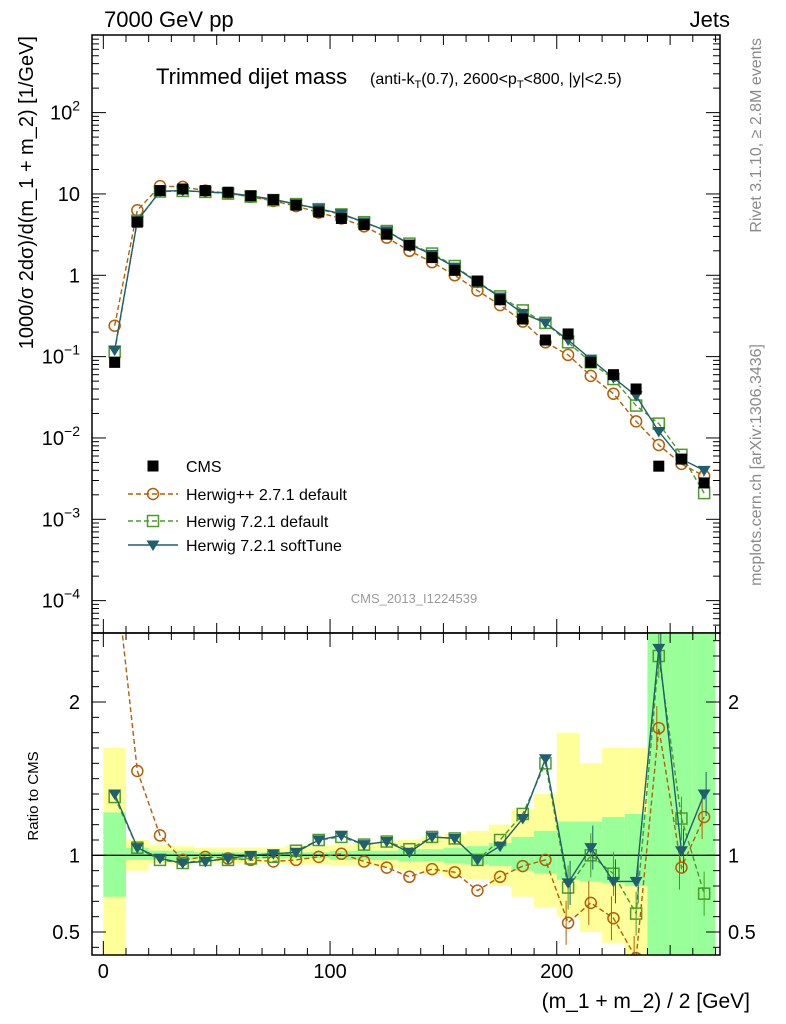 This screenshot has height=1024, width=786. I want to click on x-tick-label: 100, so click(329, 972).